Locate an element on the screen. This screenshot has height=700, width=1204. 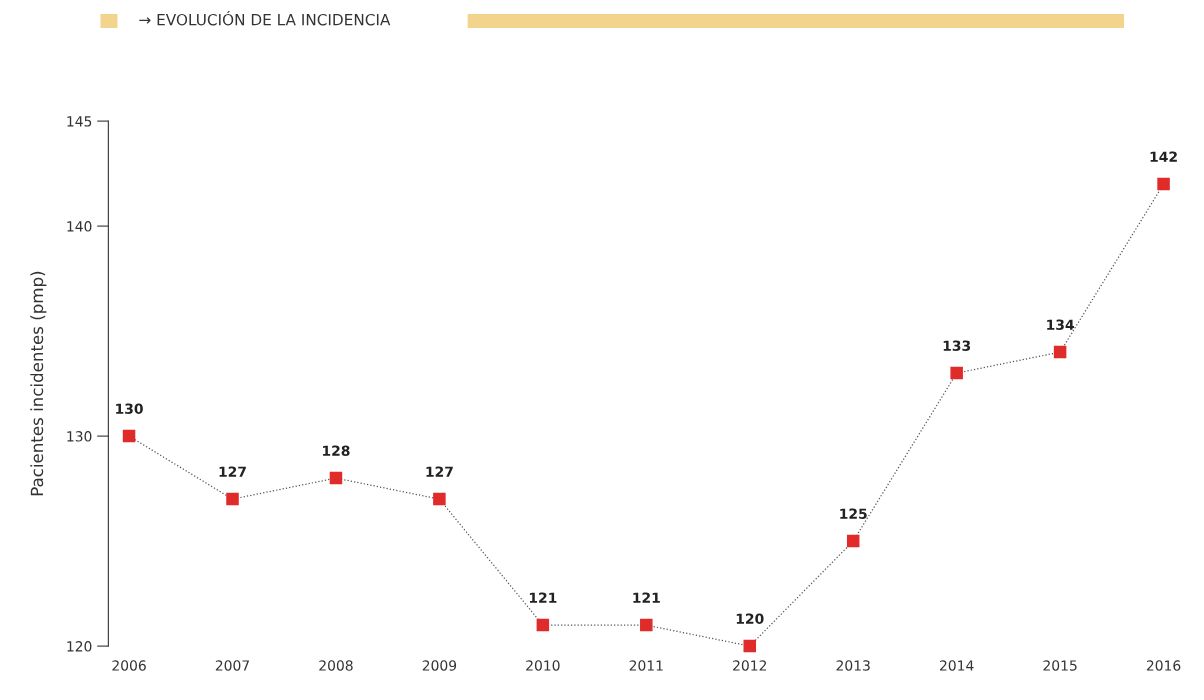
x-tick-label: 2009 is located at coordinates (439, 665).